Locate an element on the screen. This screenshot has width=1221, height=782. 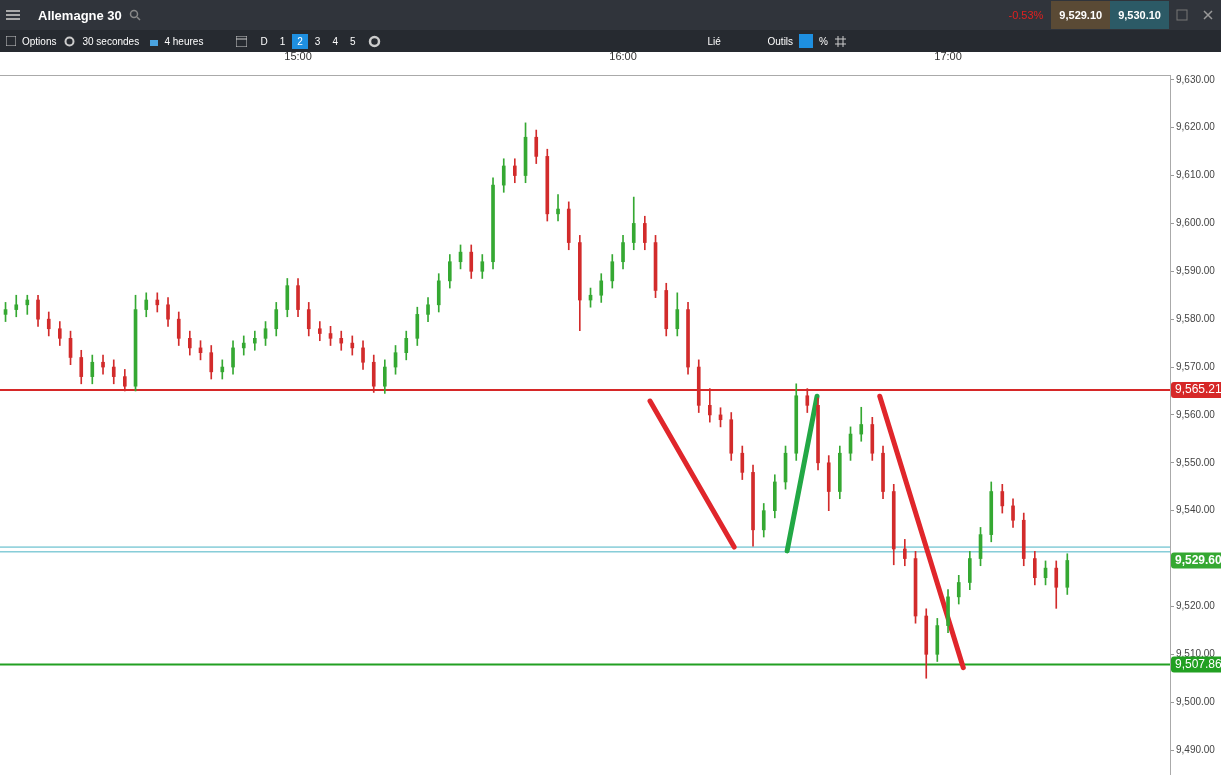
text: -0.53% is located at coordinates (1026, 15).